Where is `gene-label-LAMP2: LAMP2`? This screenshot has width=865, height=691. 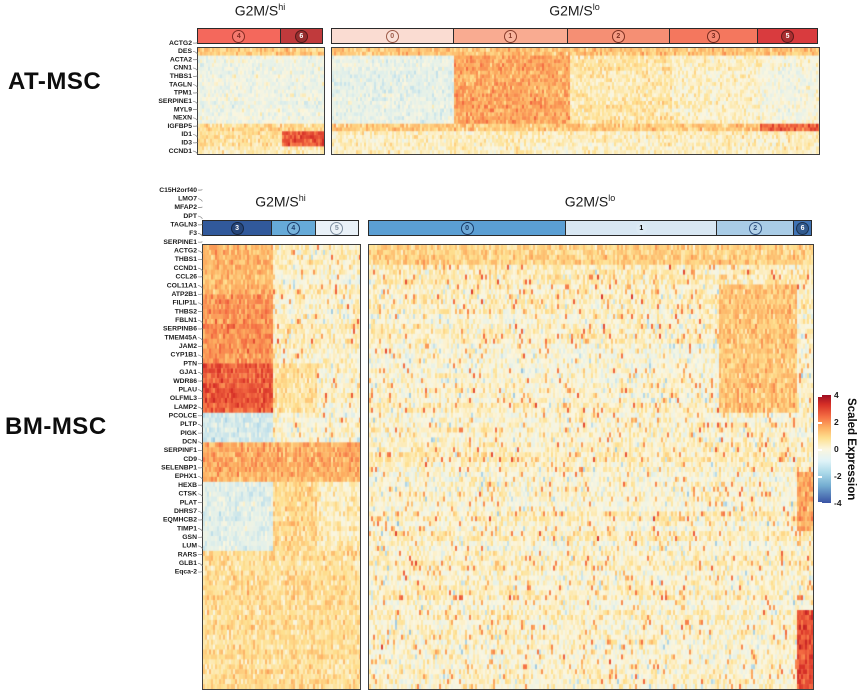
gene-label-LAMP2: LAMP2 is located at coordinates (185, 407).